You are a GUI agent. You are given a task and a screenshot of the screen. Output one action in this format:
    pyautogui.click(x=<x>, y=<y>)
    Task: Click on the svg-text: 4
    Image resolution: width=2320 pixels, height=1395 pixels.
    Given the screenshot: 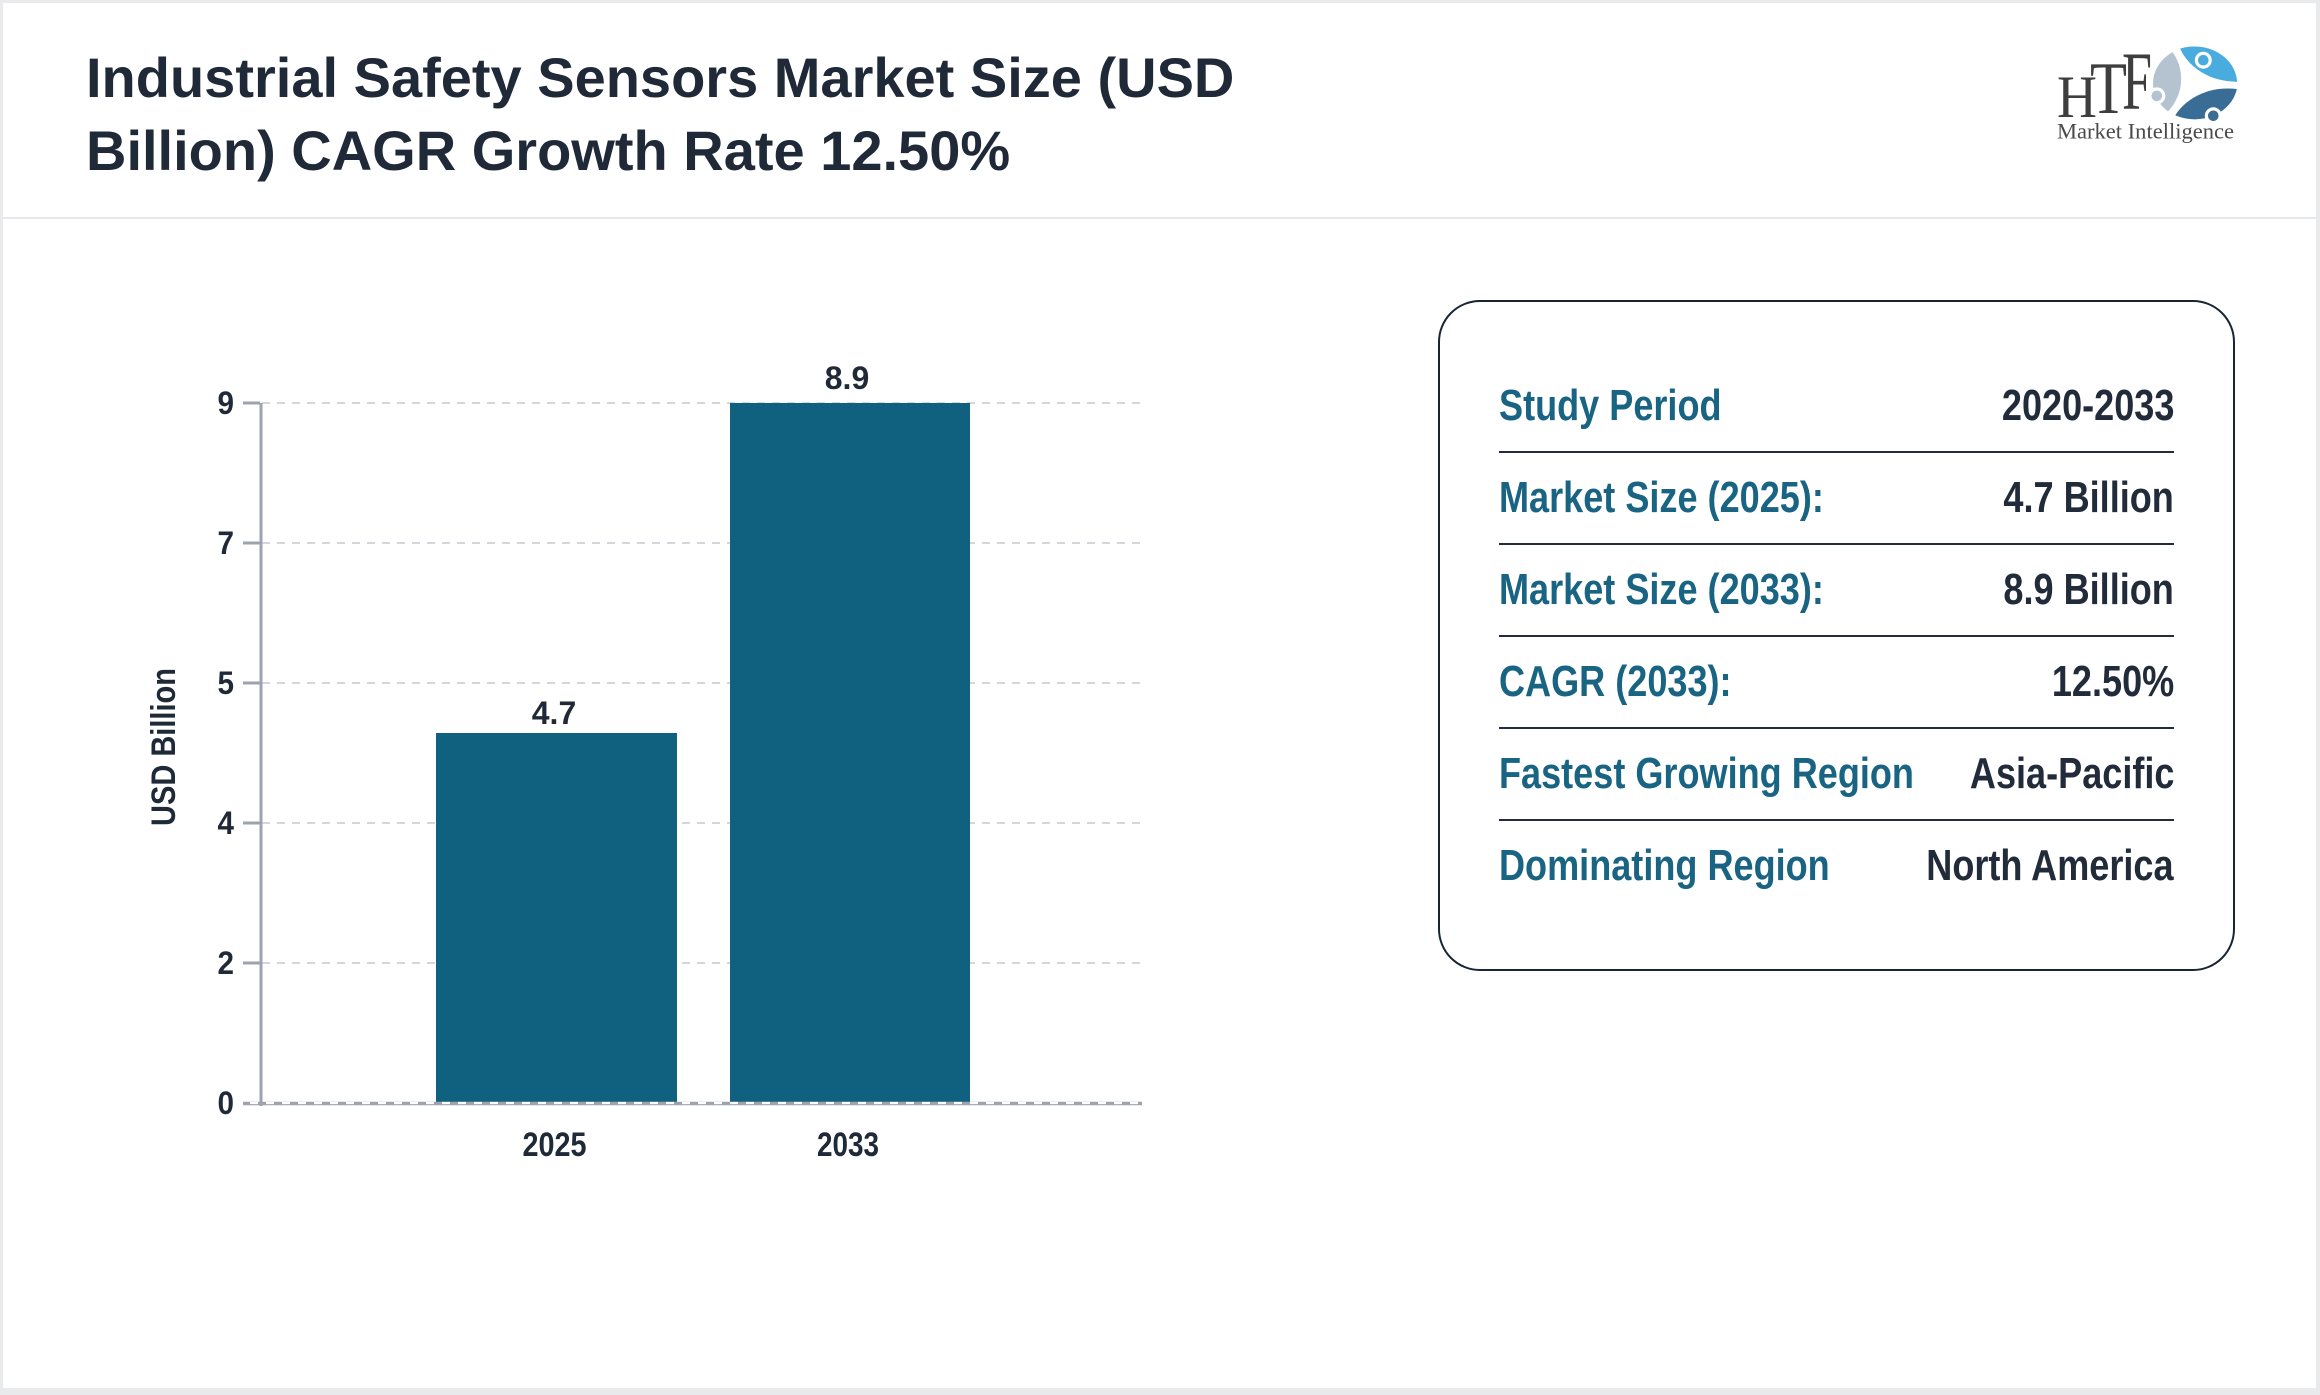 What is the action you would take?
    pyautogui.click(x=226, y=823)
    